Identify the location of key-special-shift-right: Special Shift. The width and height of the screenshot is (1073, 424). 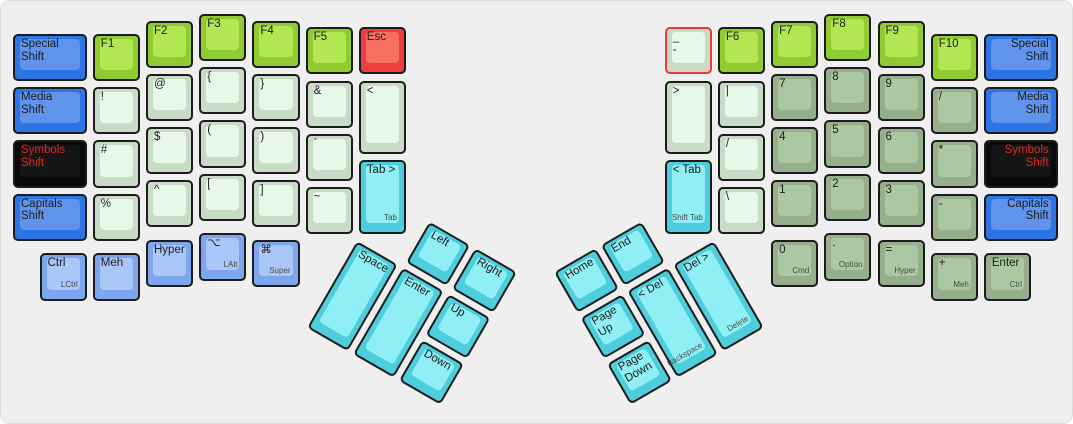
(1020, 57).